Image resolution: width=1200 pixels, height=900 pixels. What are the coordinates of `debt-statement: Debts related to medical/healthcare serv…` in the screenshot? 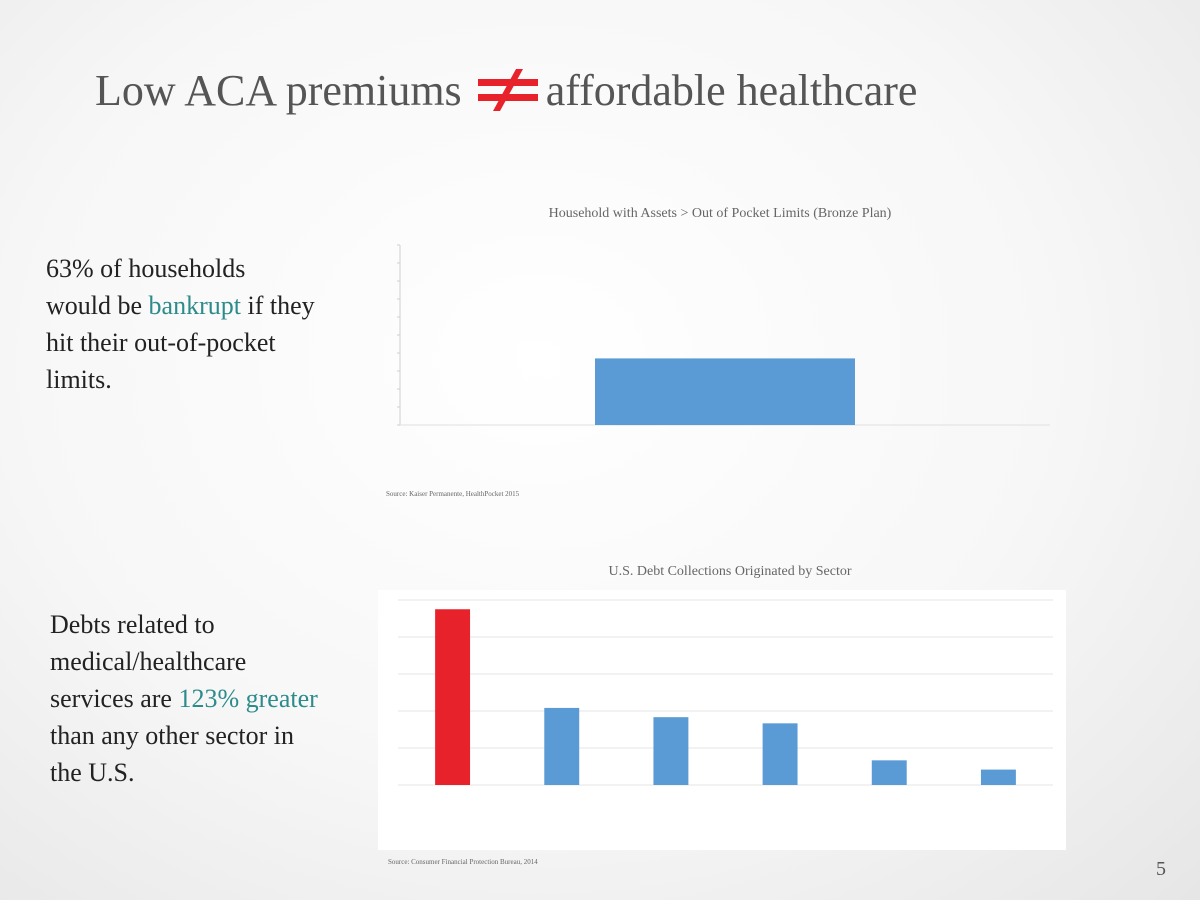 It's located at (190, 698).